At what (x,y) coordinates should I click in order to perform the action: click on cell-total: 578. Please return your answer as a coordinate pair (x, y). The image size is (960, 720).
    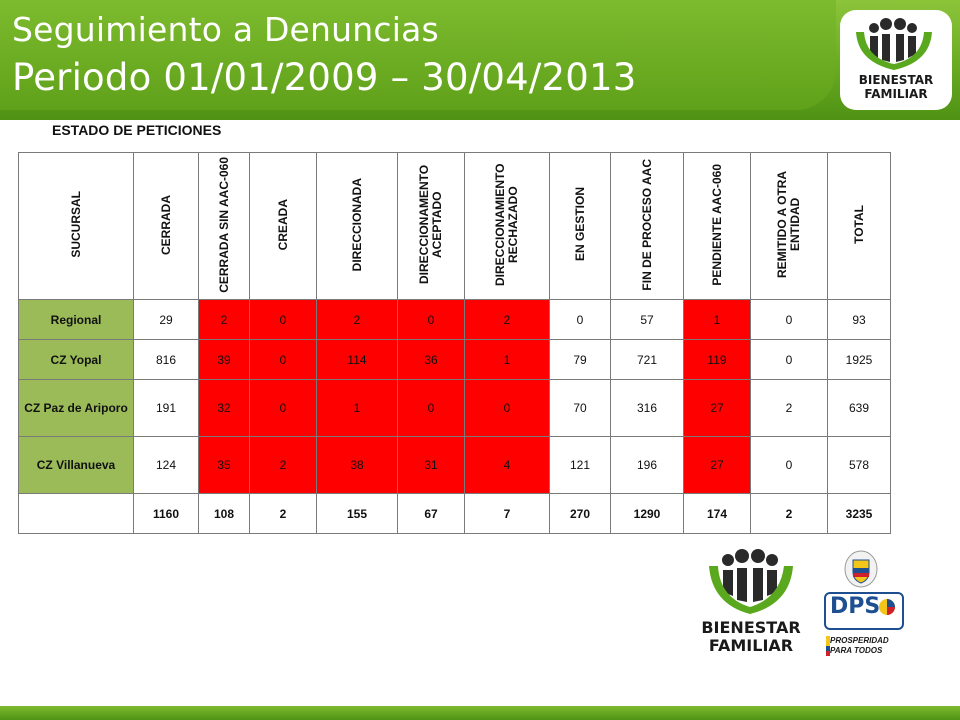
    Looking at the image, I should click on (859, 465).